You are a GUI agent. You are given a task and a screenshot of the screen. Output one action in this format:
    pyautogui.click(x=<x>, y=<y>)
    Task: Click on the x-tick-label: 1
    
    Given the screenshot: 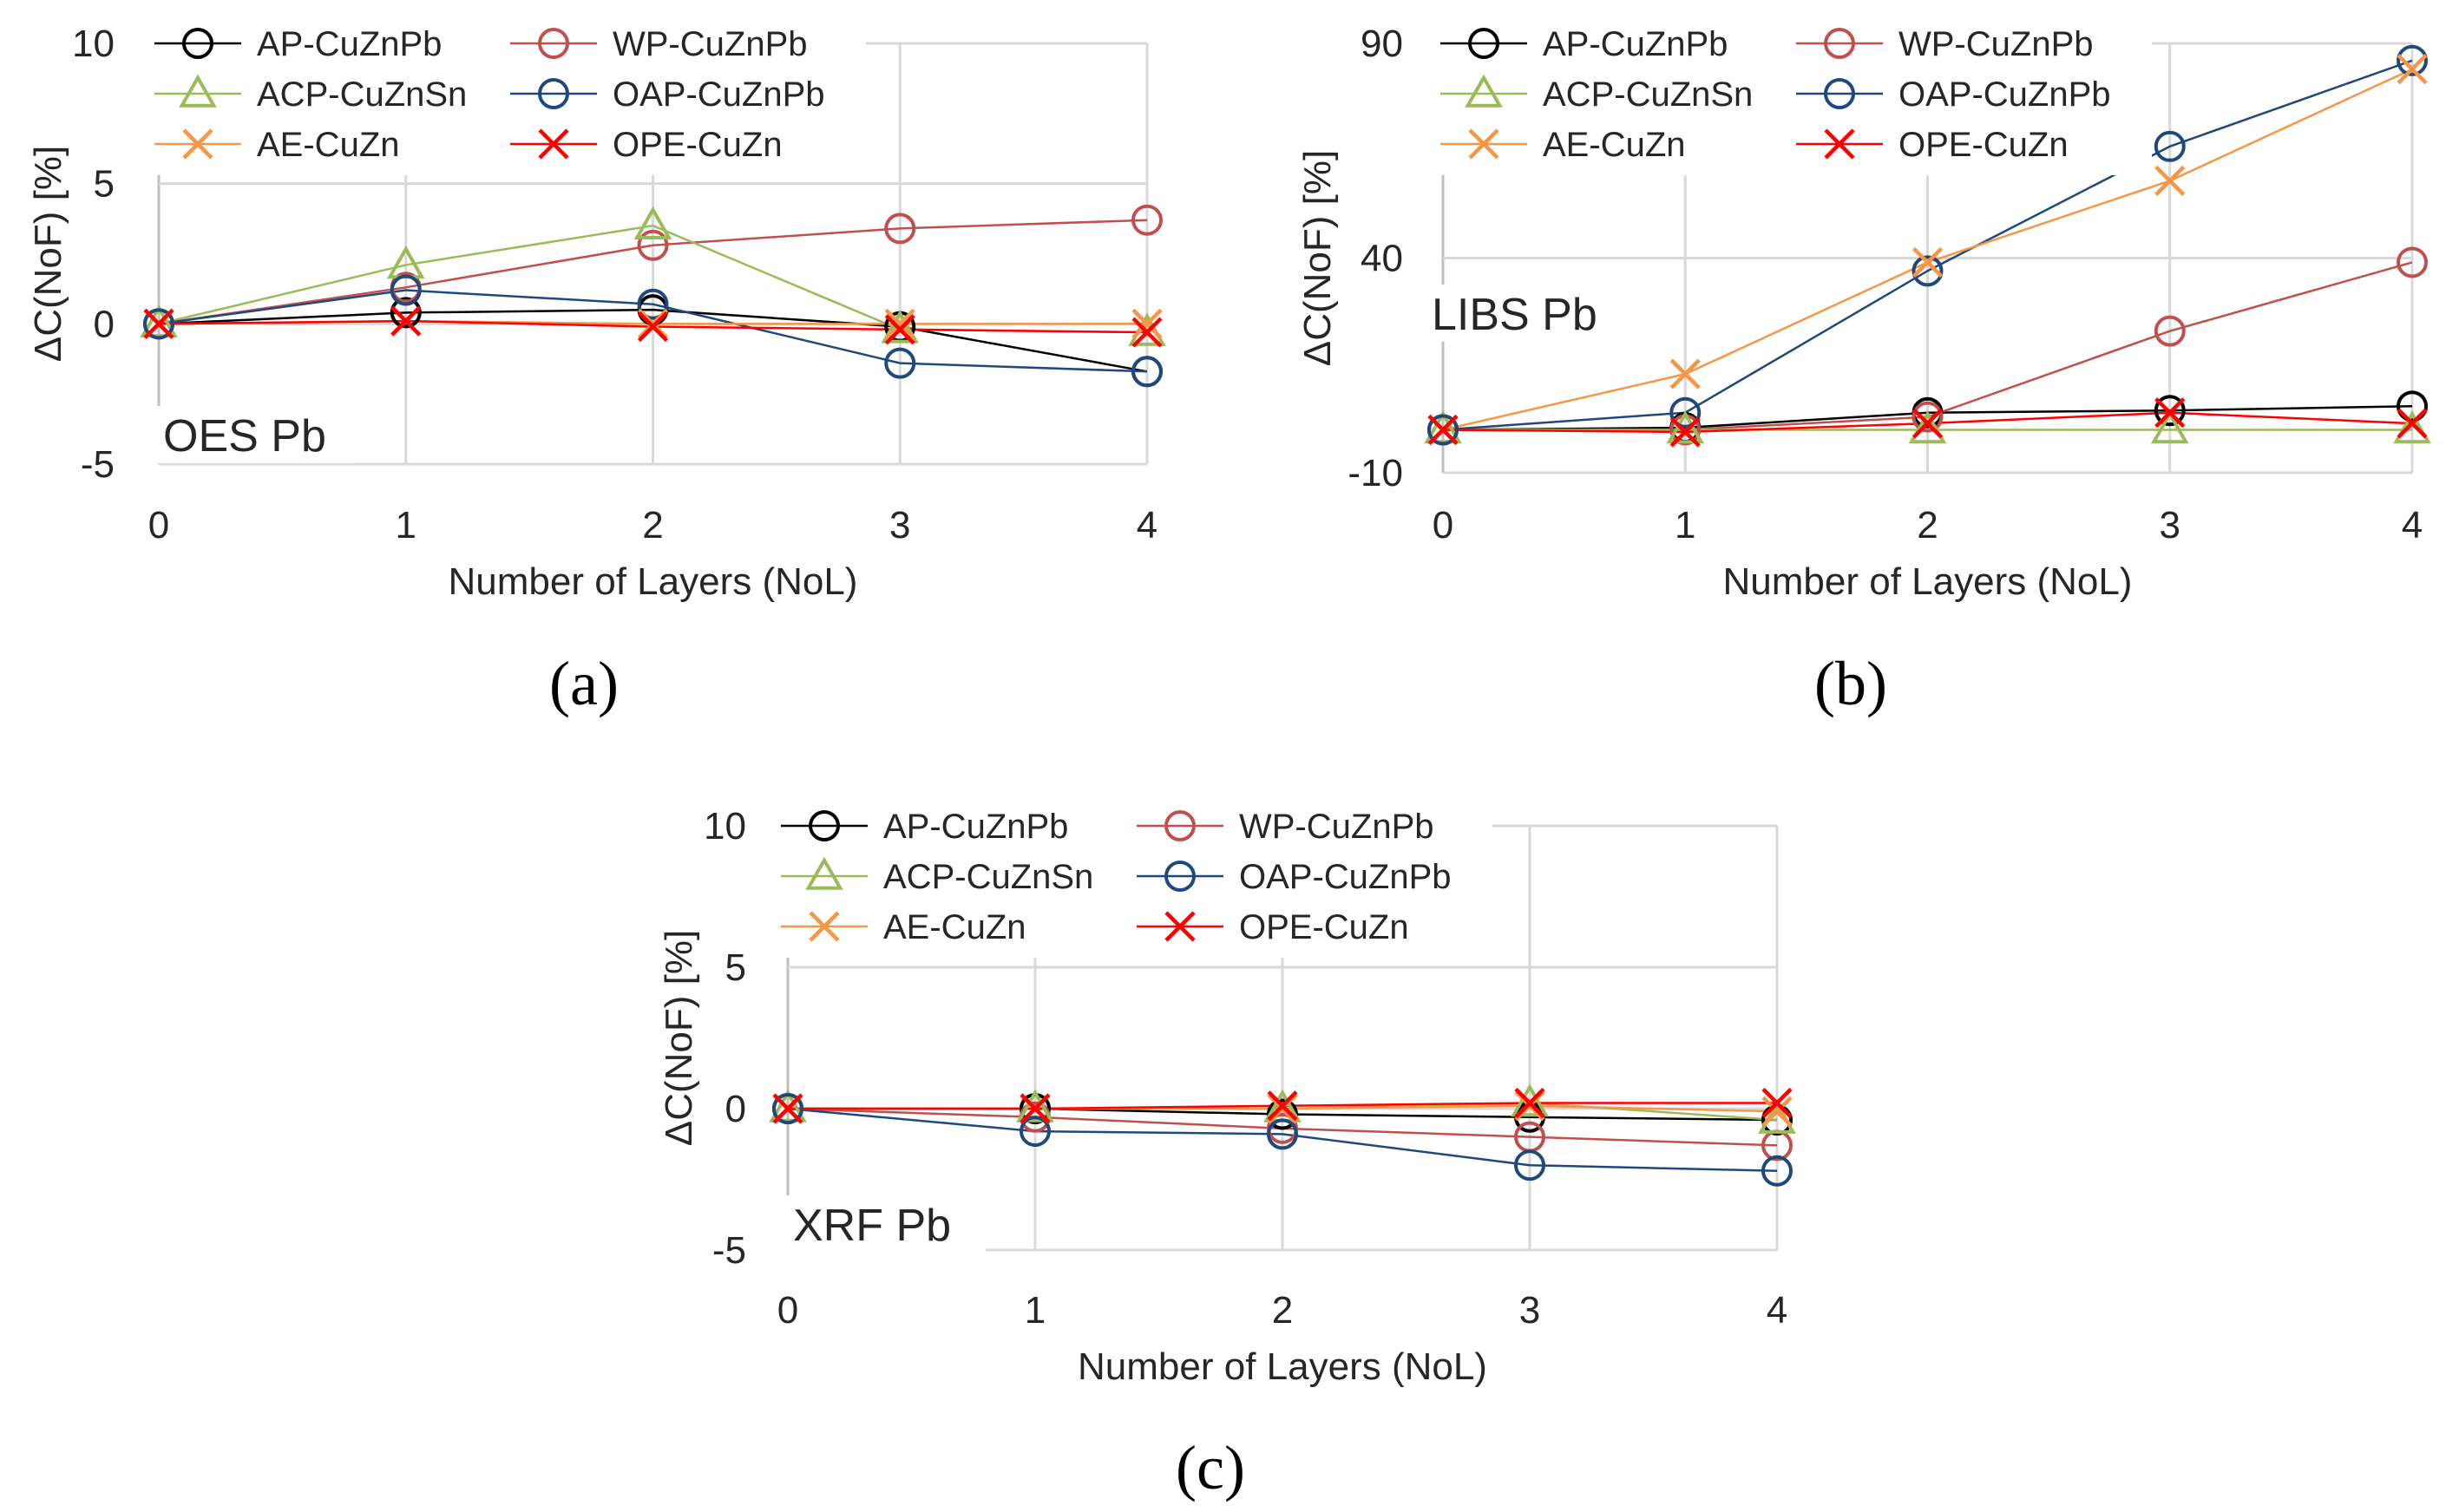 What is the action you would take?
    pyautogui.click(x=1685, y=525)
    